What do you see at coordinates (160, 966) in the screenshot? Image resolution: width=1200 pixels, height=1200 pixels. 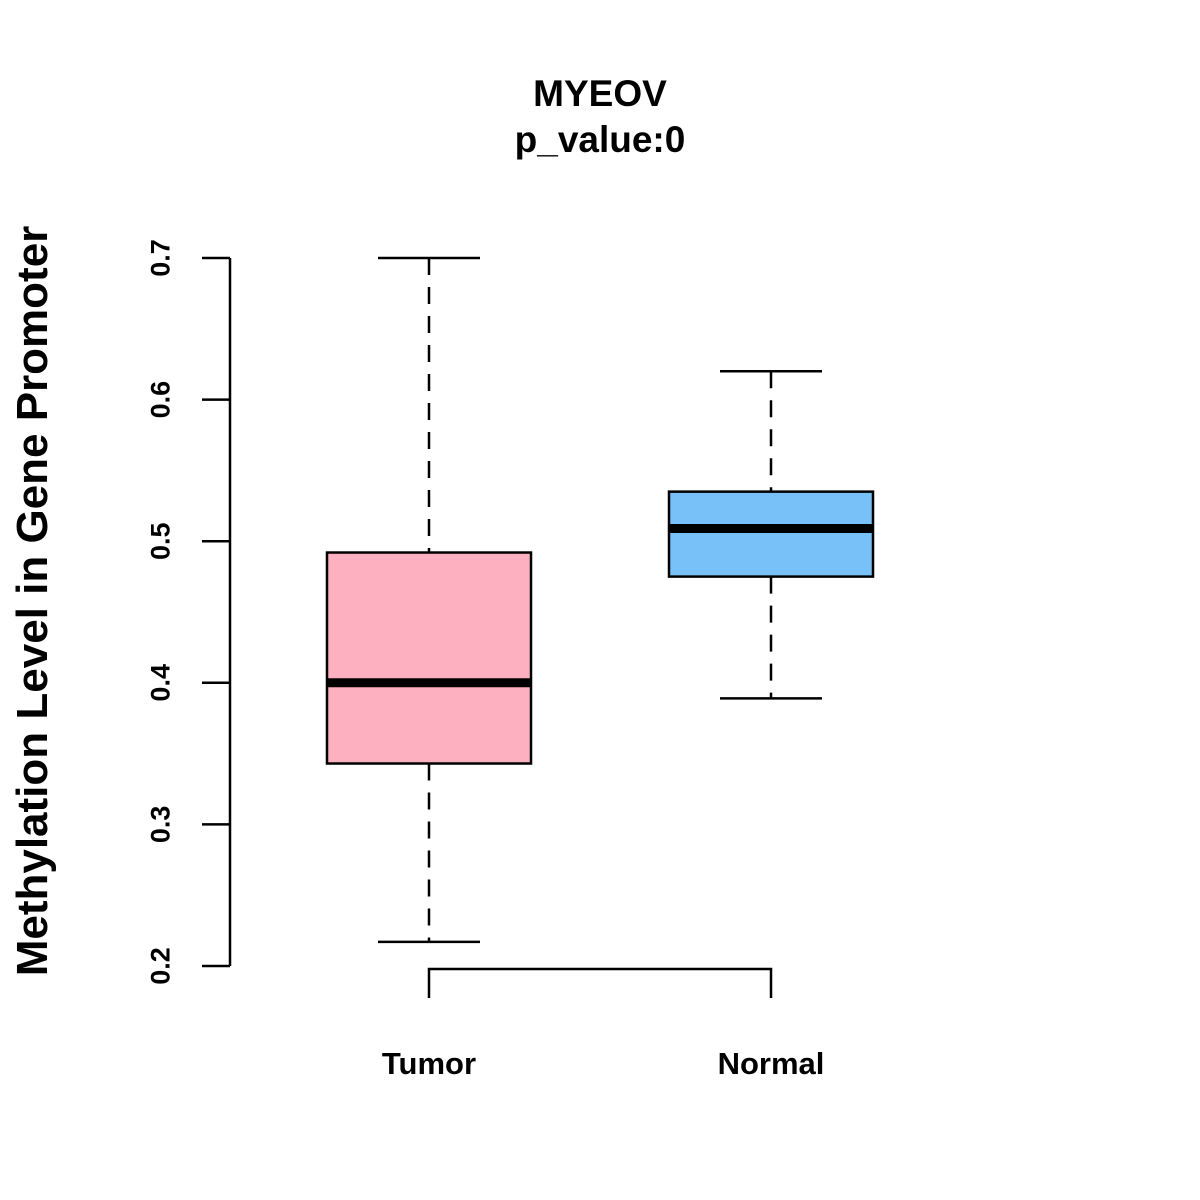 I see `y-tick-label: 0.2` at bounding box center [160, 966].